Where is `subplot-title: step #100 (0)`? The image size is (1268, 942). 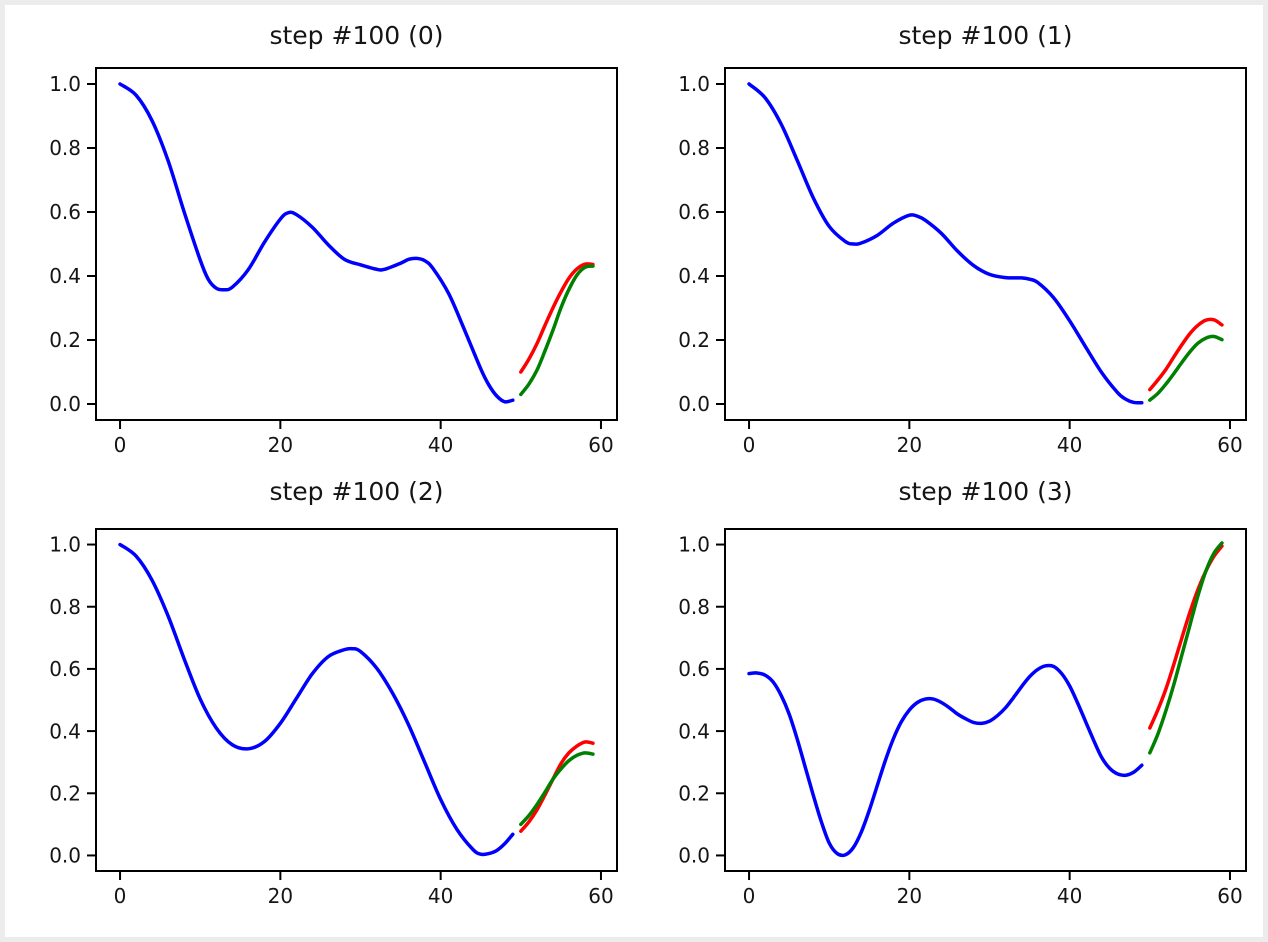
subplot-title: step #100 (0) is located at coordinates (356, 35).